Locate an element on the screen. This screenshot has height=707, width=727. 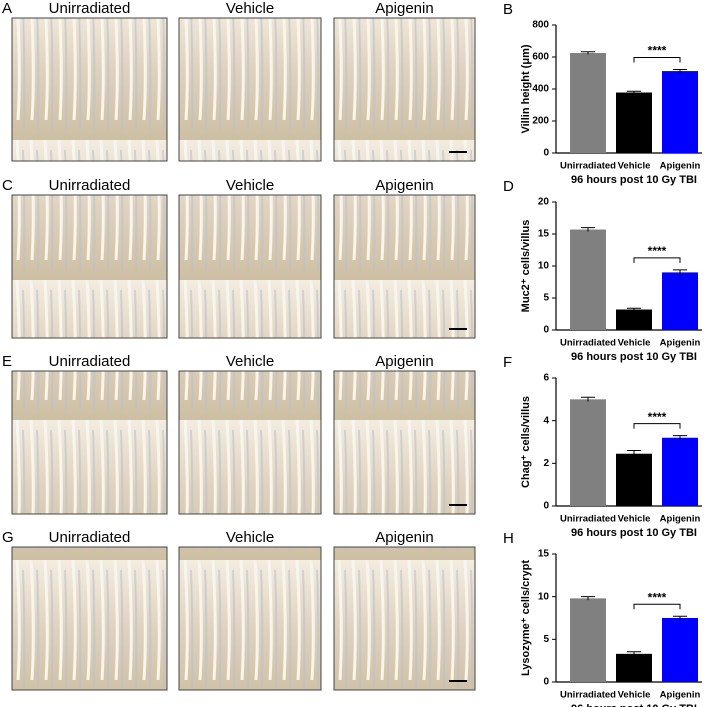
y-axis-label: Muc2⁺ cells/villus is located at coordinates (526, 266).